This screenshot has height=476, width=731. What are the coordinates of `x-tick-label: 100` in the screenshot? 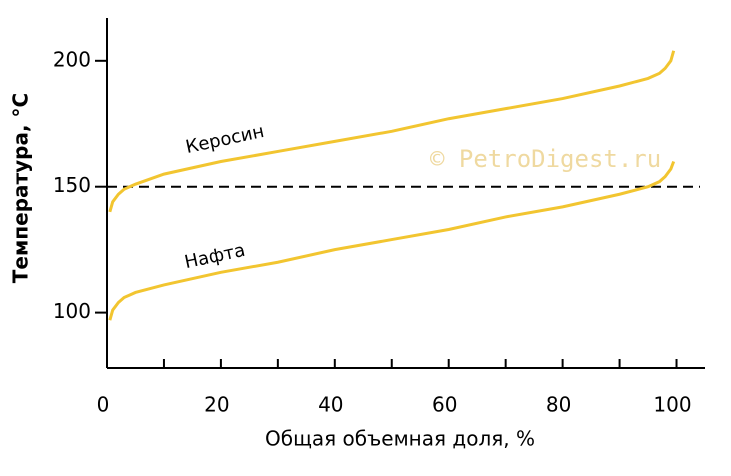 It's located at (672, 405).